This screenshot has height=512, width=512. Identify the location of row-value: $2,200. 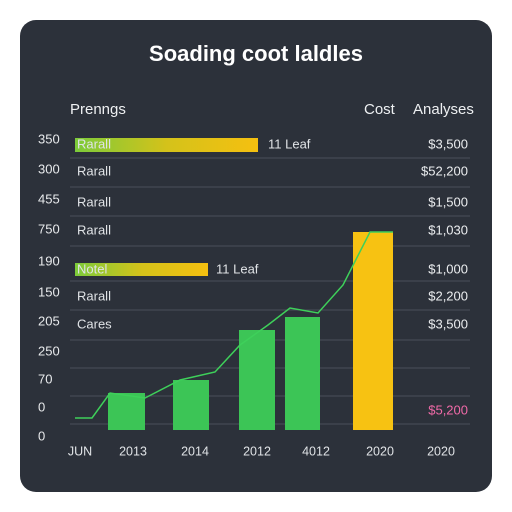
(448, 295).